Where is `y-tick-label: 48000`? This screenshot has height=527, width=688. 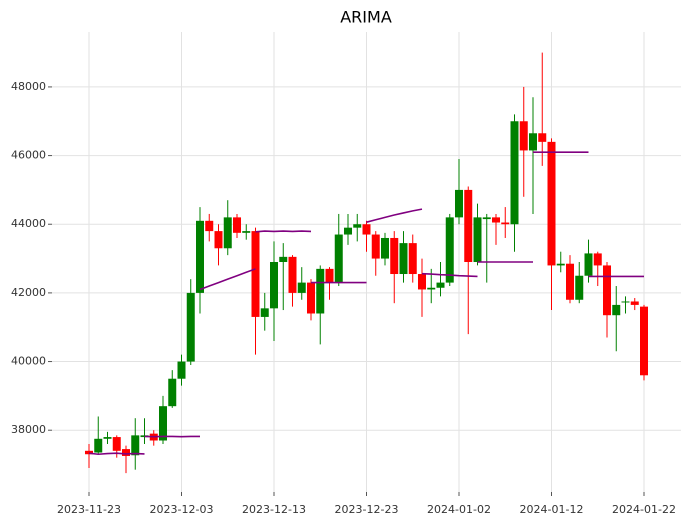
y-tick-label: 48000 is located at coordinates (28, 86).